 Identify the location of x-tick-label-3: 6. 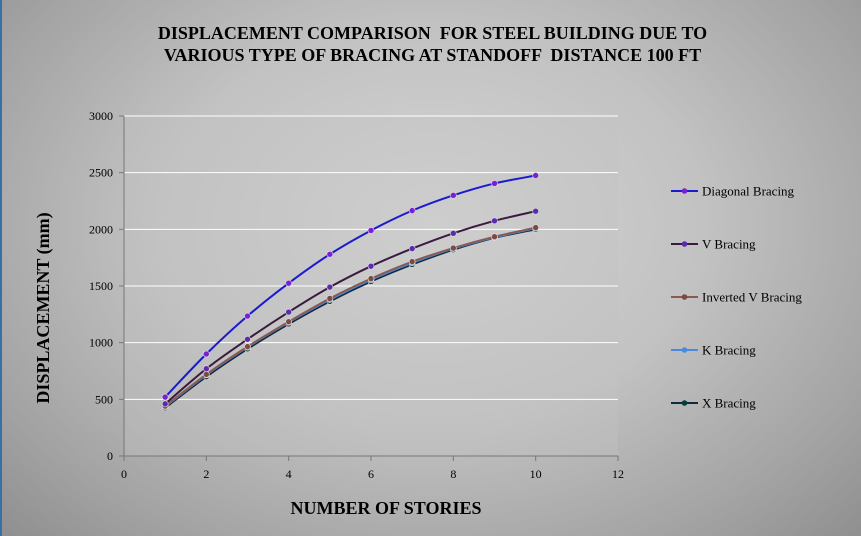
(371, 474).